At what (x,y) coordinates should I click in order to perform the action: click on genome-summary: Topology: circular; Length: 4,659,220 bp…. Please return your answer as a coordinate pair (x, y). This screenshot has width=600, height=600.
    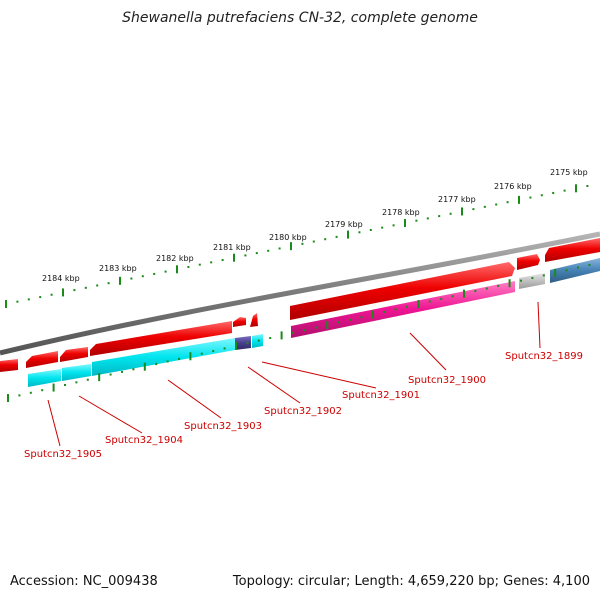
    Looking at the image, I should click on (411, 581).